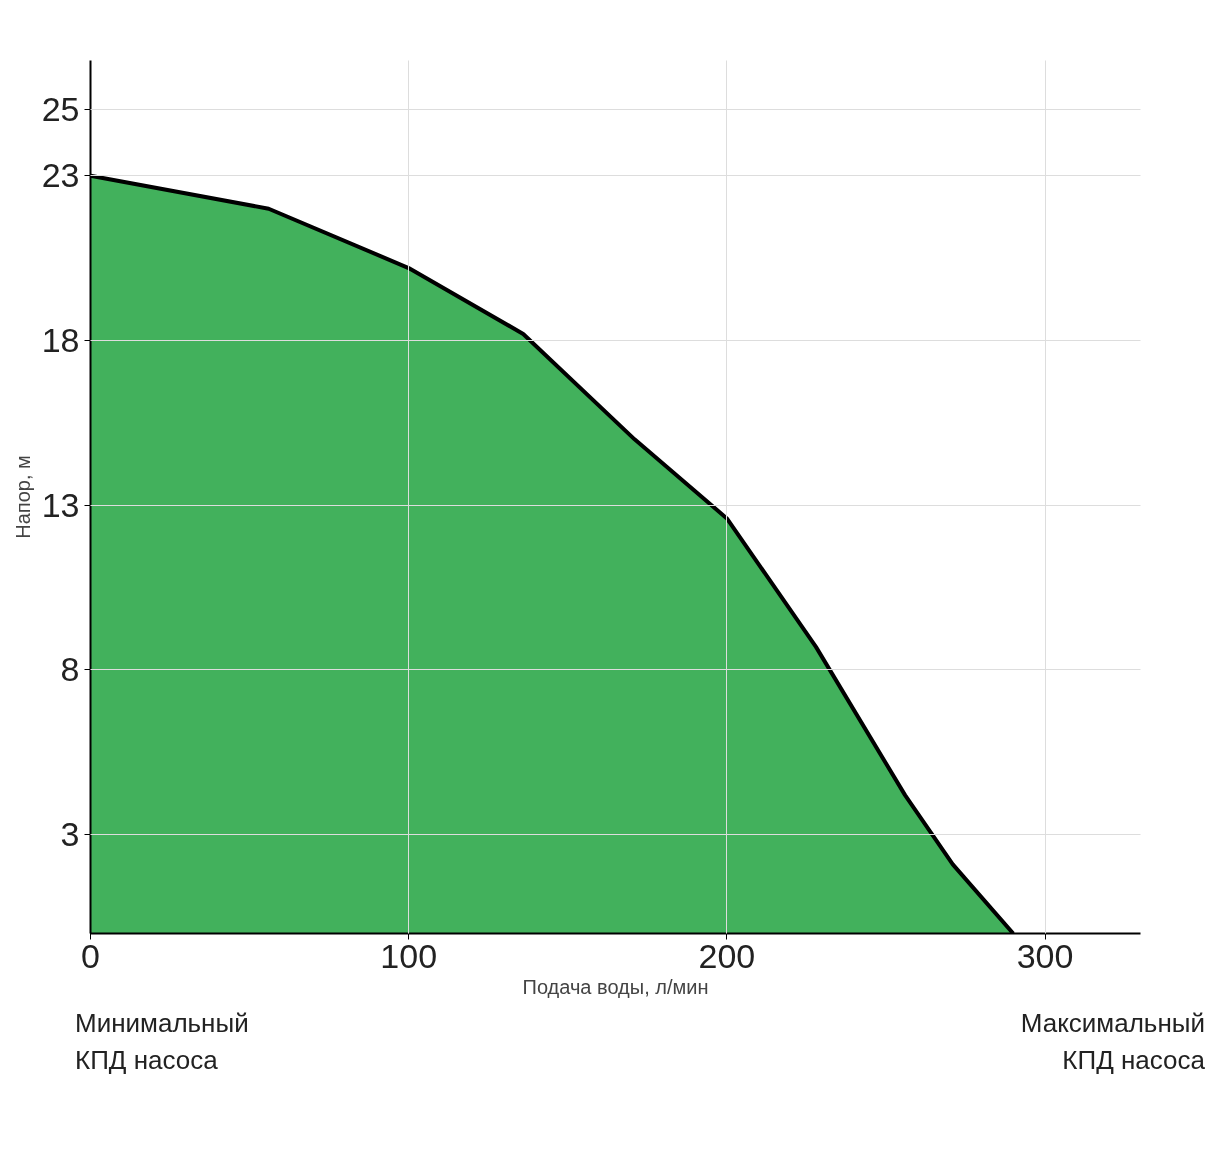 The width and height of the screenshot is (1230, 1174). I want to click on y-tick-label: 23, so click(60, 175).